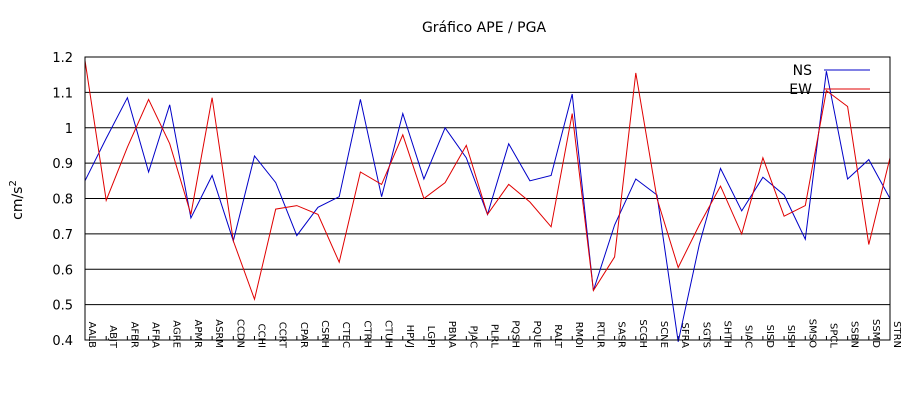 The image size is (920, 400). What do you see at coordinates (91, 335) in the screenshot?
I see `x-tick-label: AALB` at bounding box center [91, 335].